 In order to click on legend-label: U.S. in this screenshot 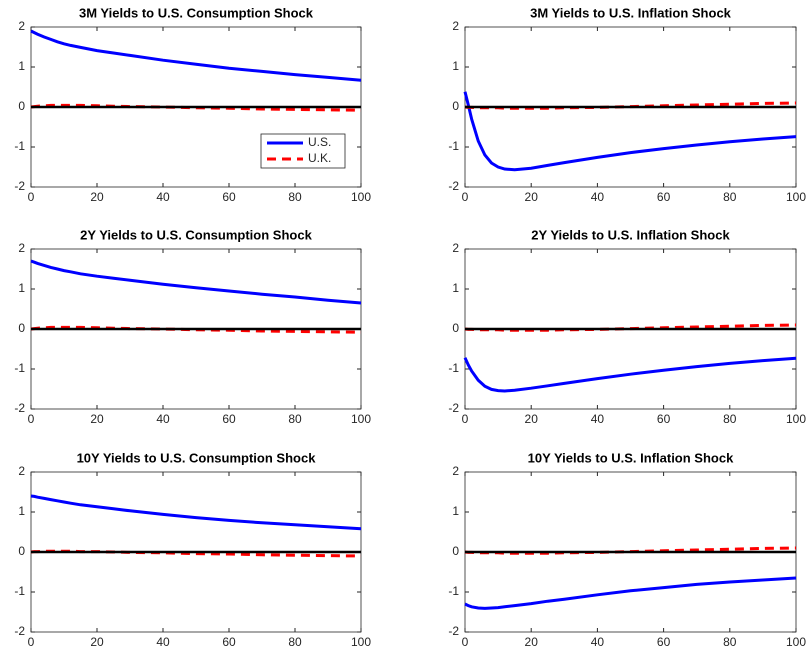, I will do `click(319, 142)`.